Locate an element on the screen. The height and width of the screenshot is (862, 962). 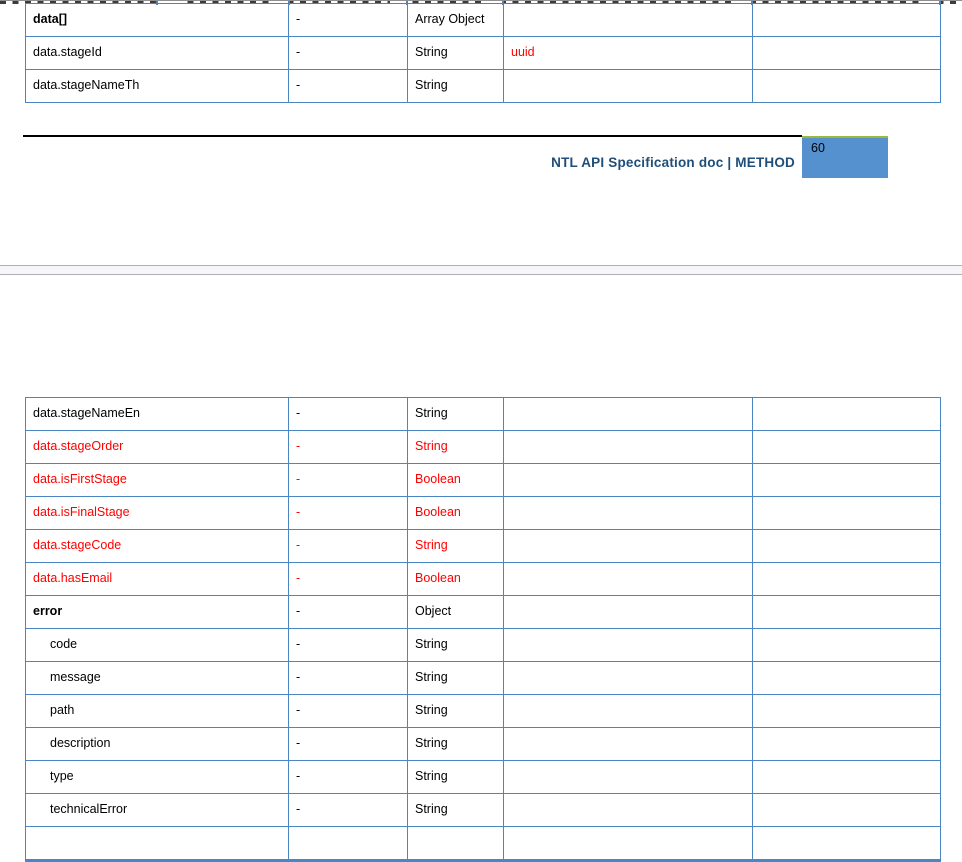
page-number-value: 60 is located at coordinates (818, 148).